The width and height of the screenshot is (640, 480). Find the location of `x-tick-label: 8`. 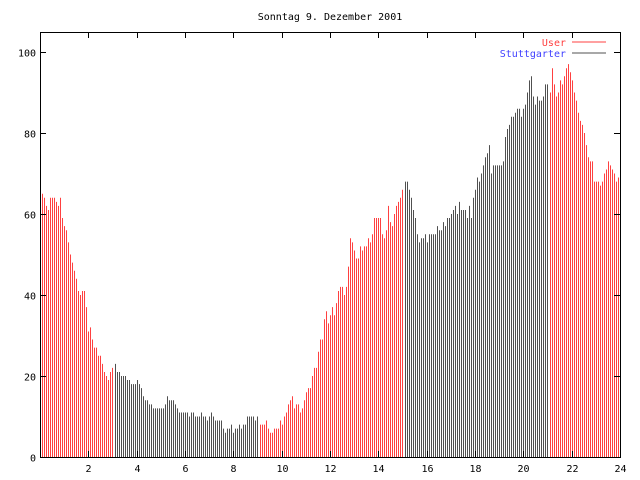

x-tick-label: 8 is located at coordinates (233, 469).